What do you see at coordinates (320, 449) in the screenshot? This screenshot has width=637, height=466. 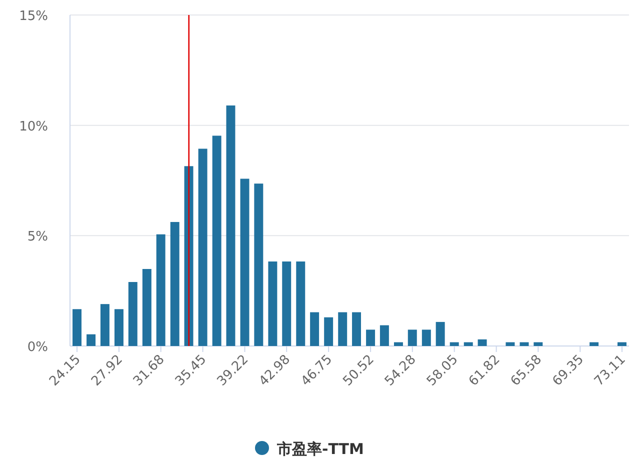 I see `legend-label: 市盈率-TTM` at bounding box center [320, 449].